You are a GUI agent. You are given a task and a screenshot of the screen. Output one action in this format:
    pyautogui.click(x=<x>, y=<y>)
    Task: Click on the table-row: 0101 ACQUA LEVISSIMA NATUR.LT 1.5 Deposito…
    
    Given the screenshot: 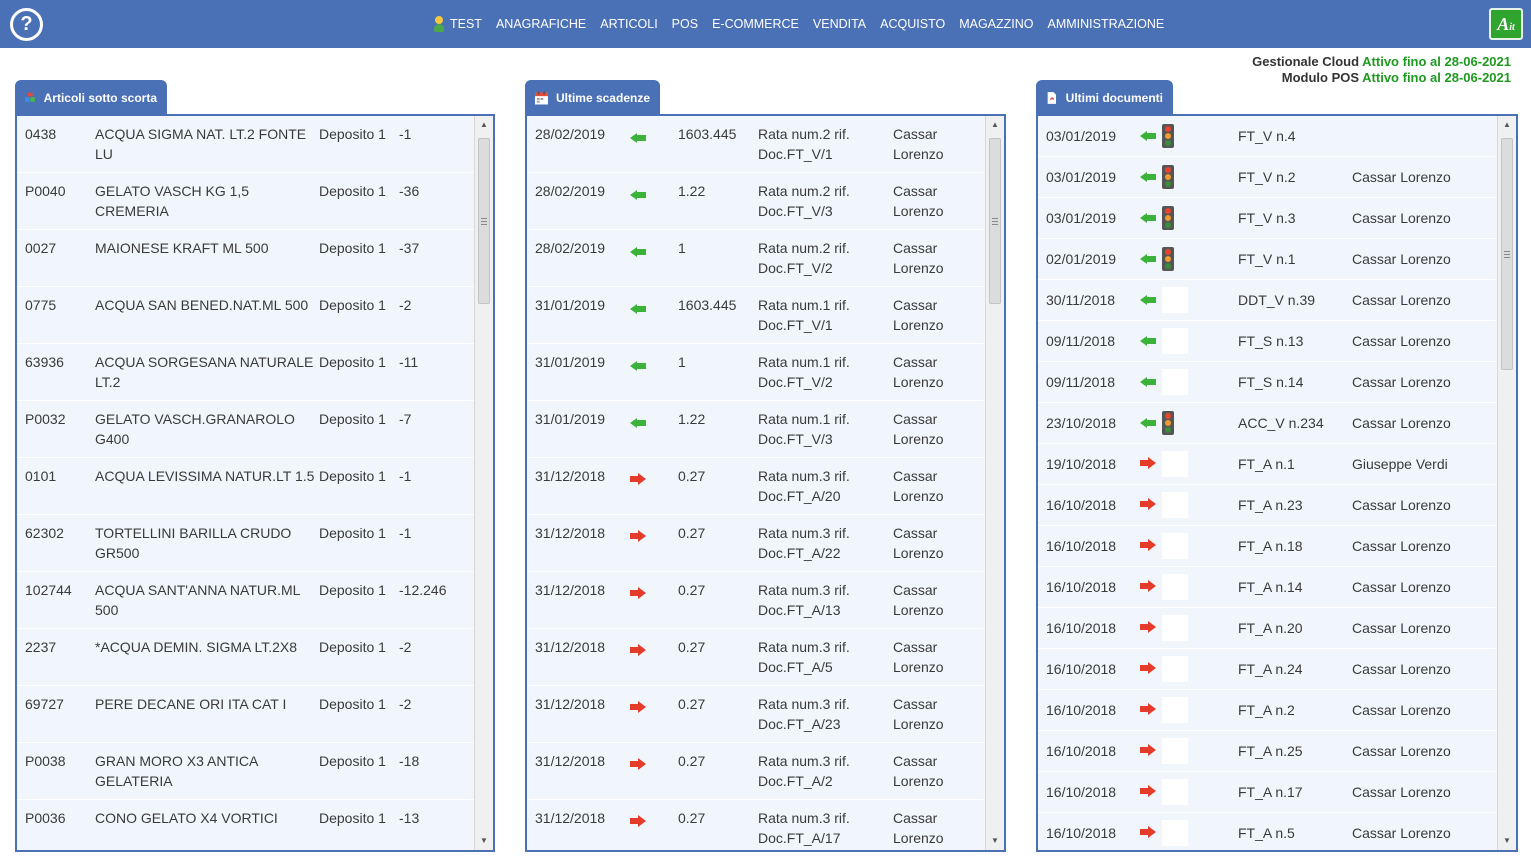 What is the action you would take?
    pyautogui.click(x=246, y=486)
    